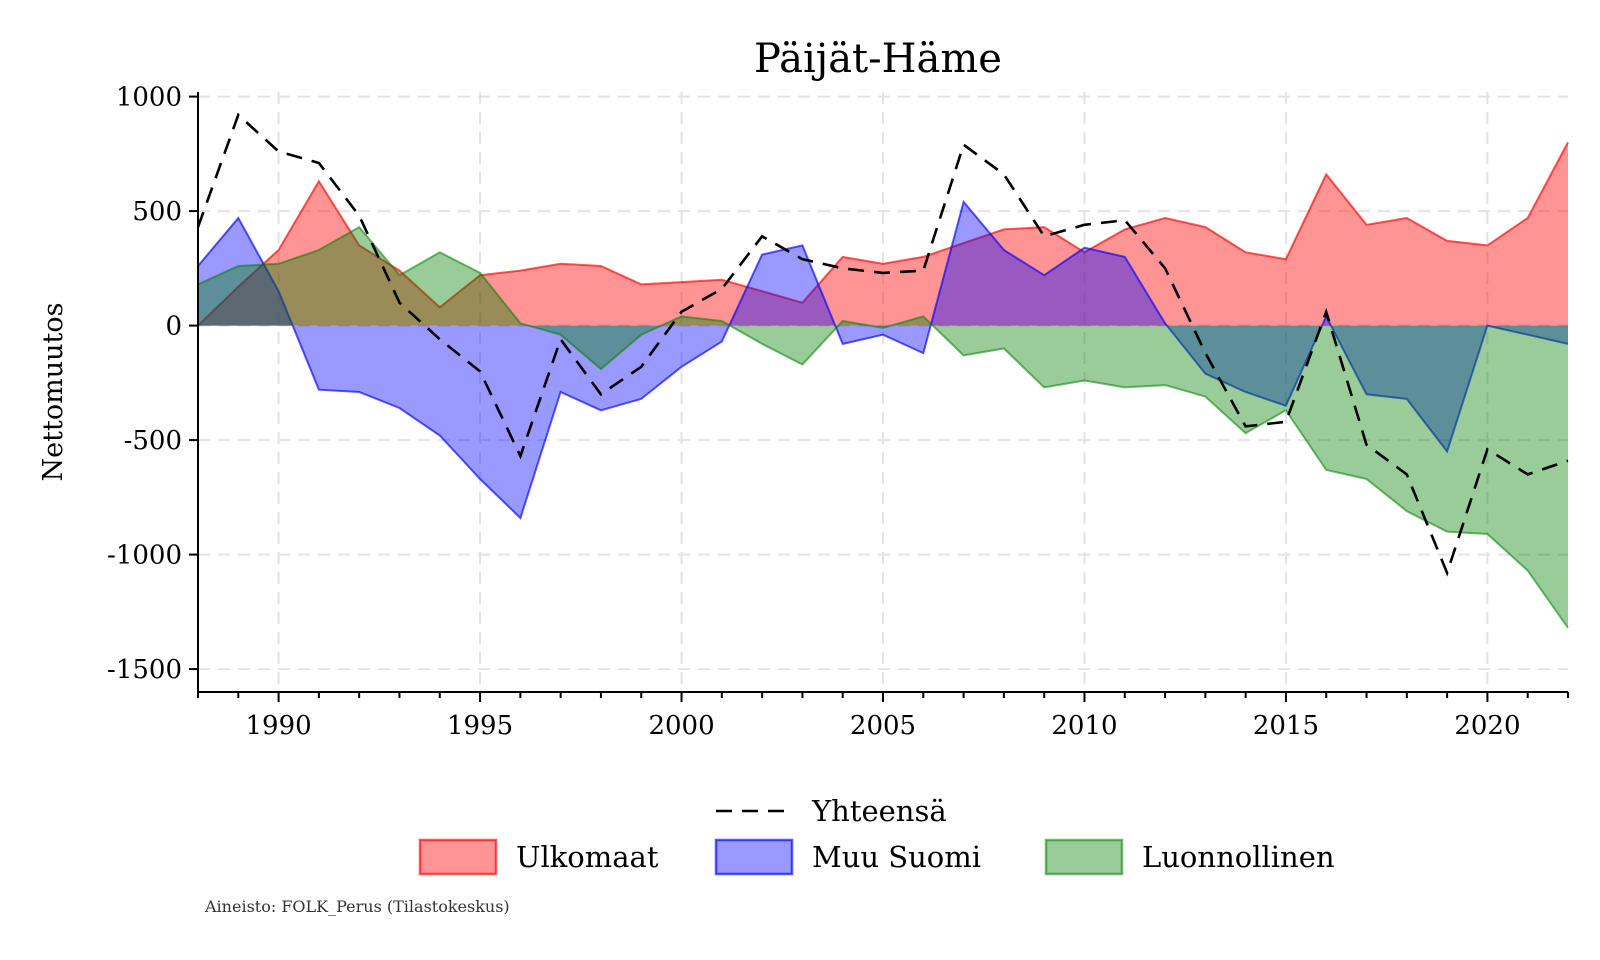  Describe the element at coordinates (279, 726) in the screenshot. I see `x-tick-label: 1990` at that location.